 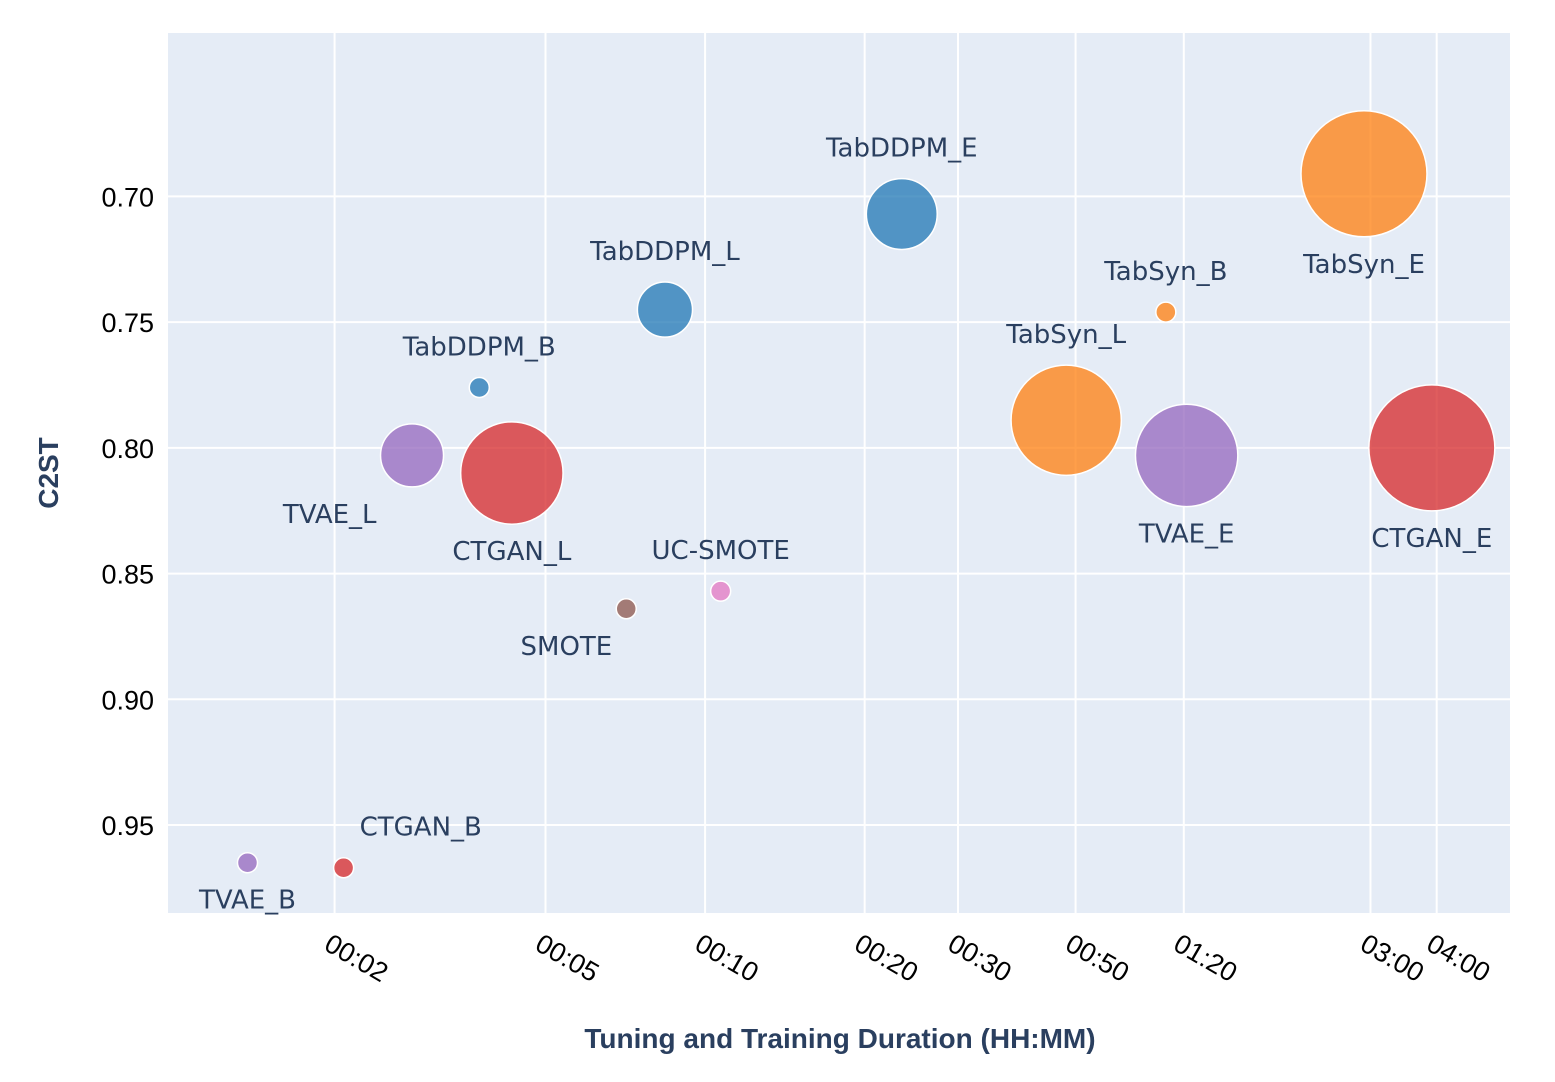 I want to click on bubble-ctgan_e, so click(x=1432, y=448).